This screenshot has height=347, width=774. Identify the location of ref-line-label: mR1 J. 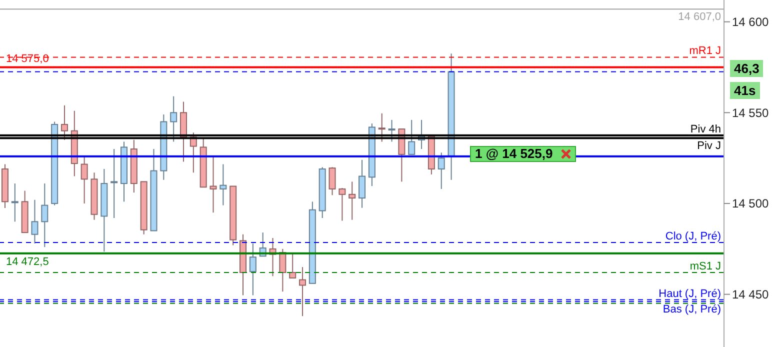
(705, 51).